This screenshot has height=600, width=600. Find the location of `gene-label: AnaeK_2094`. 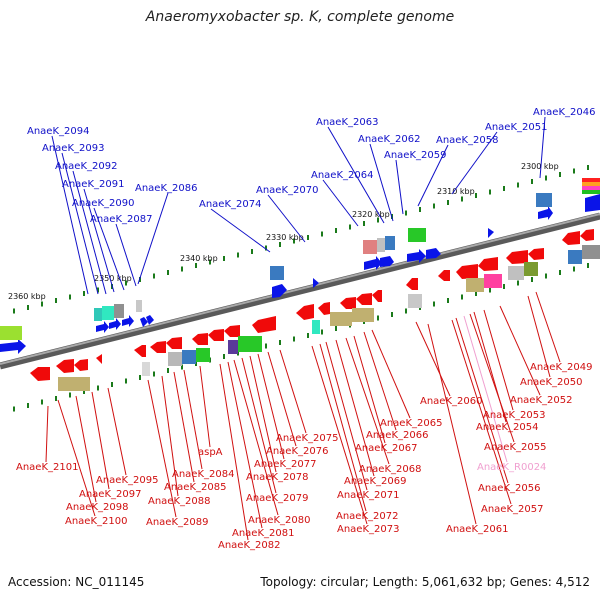

gene-label: AnaeK_2094 is located at coordinates (58, 131).